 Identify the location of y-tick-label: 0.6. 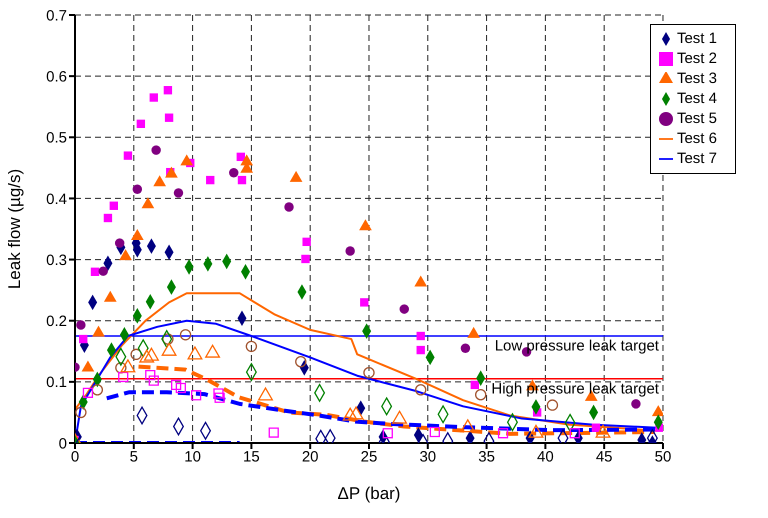
(56, 77).